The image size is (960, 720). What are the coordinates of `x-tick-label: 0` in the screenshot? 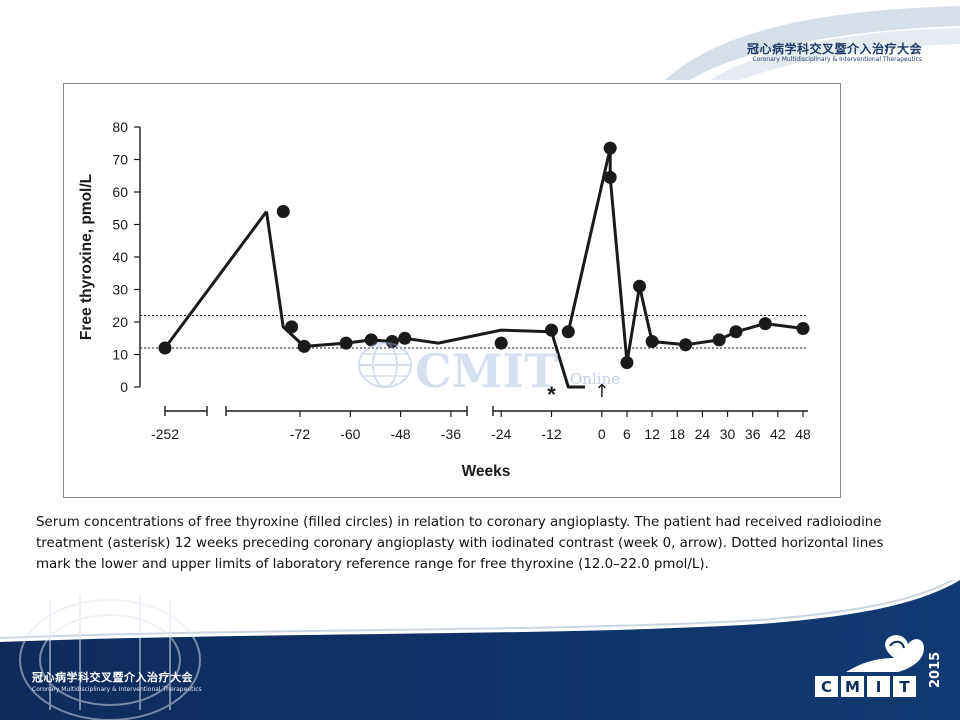 It's located at (602, 434).